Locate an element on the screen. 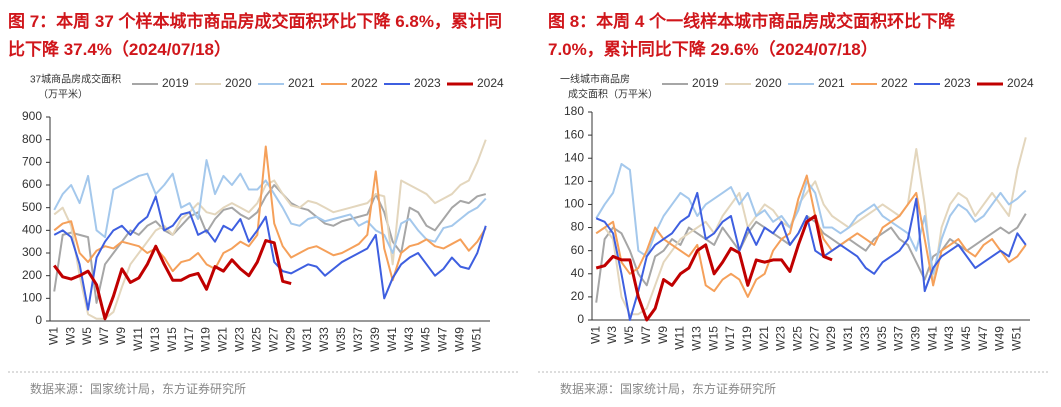  y-axis-label: （万平米） is located at coordinates (63, 94).